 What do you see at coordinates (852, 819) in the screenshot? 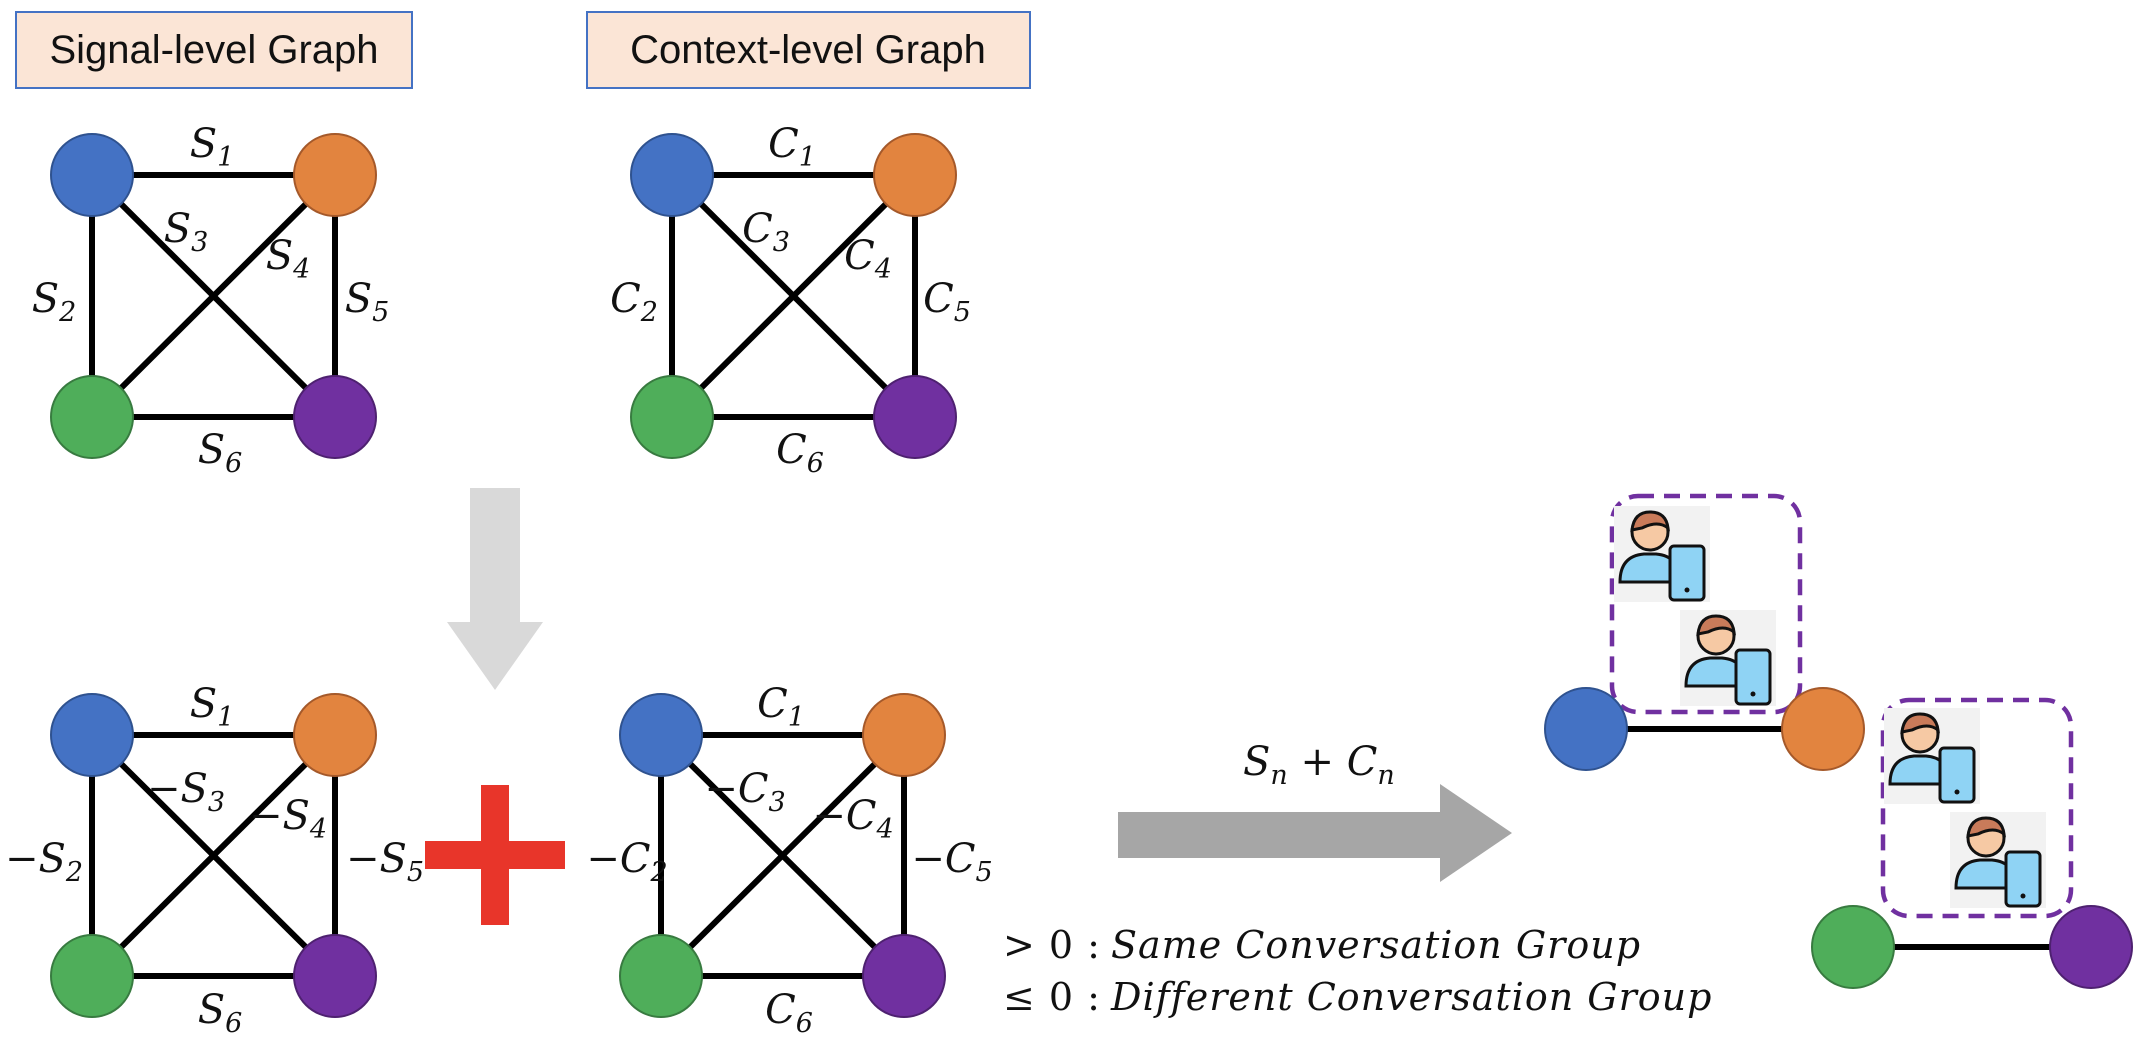
I see `edge-label-c4: −C4` at bounding box center [852, 819].